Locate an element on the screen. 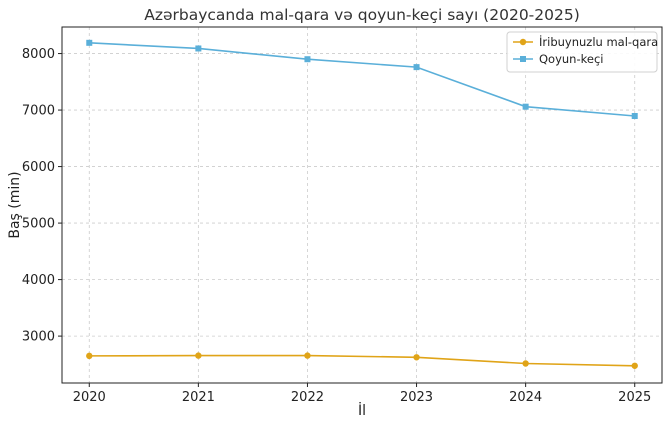  data-point-1-2024 is located at coordinates (525, 363).